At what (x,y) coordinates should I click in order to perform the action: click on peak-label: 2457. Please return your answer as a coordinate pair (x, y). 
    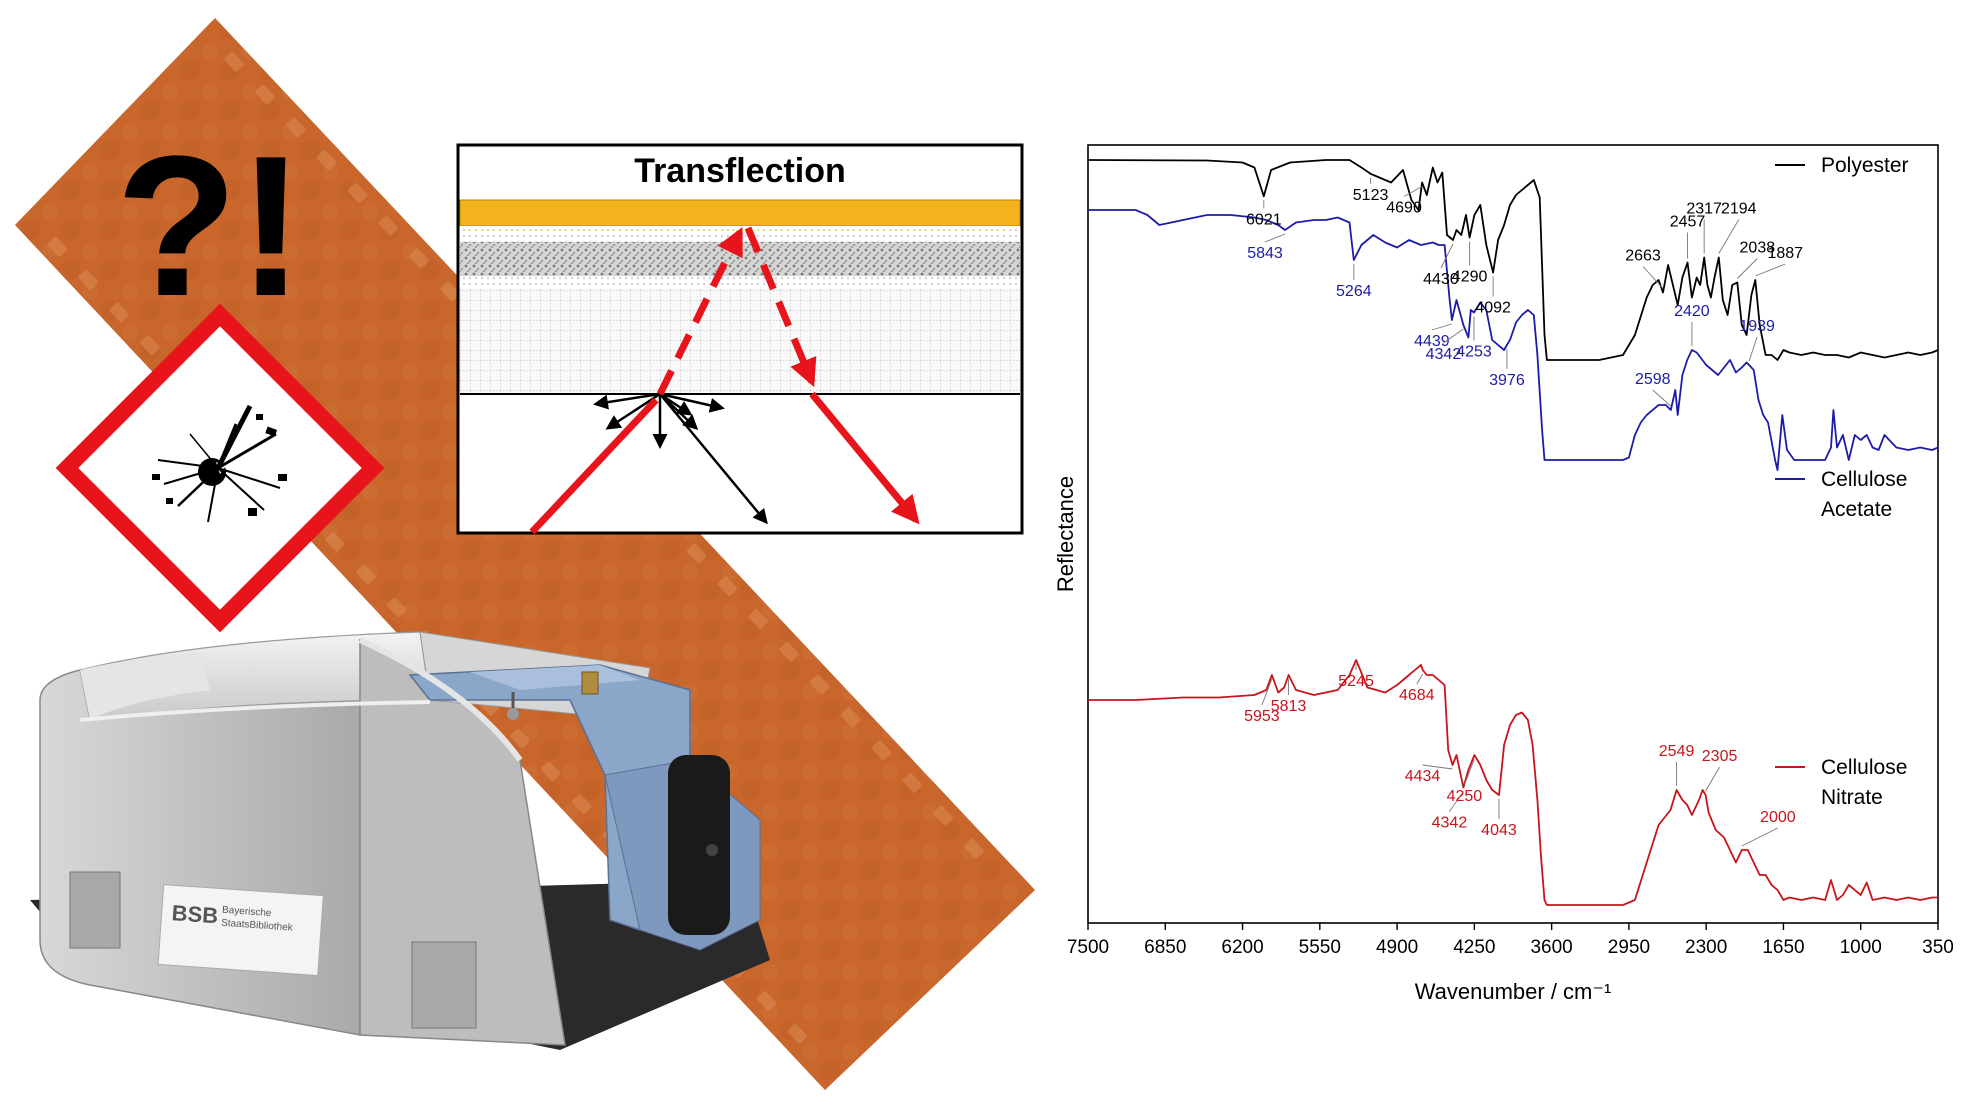
    Looking at the image, I should click on (1688, 222).